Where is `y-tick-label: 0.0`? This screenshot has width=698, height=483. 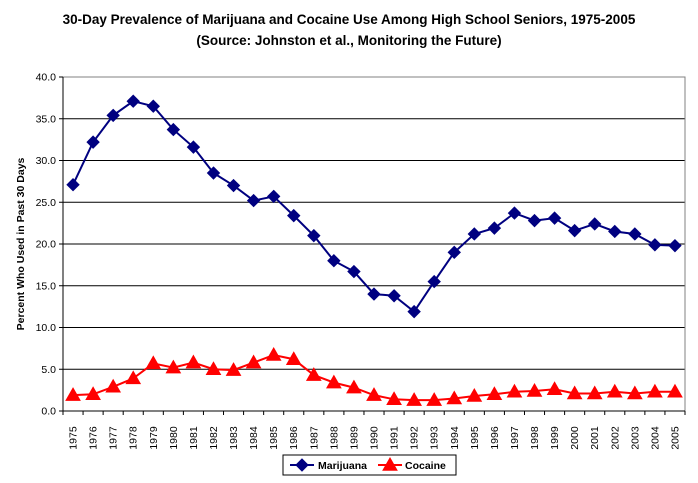 y-tick-label: 0.0 is located at coordinates (48, 412).